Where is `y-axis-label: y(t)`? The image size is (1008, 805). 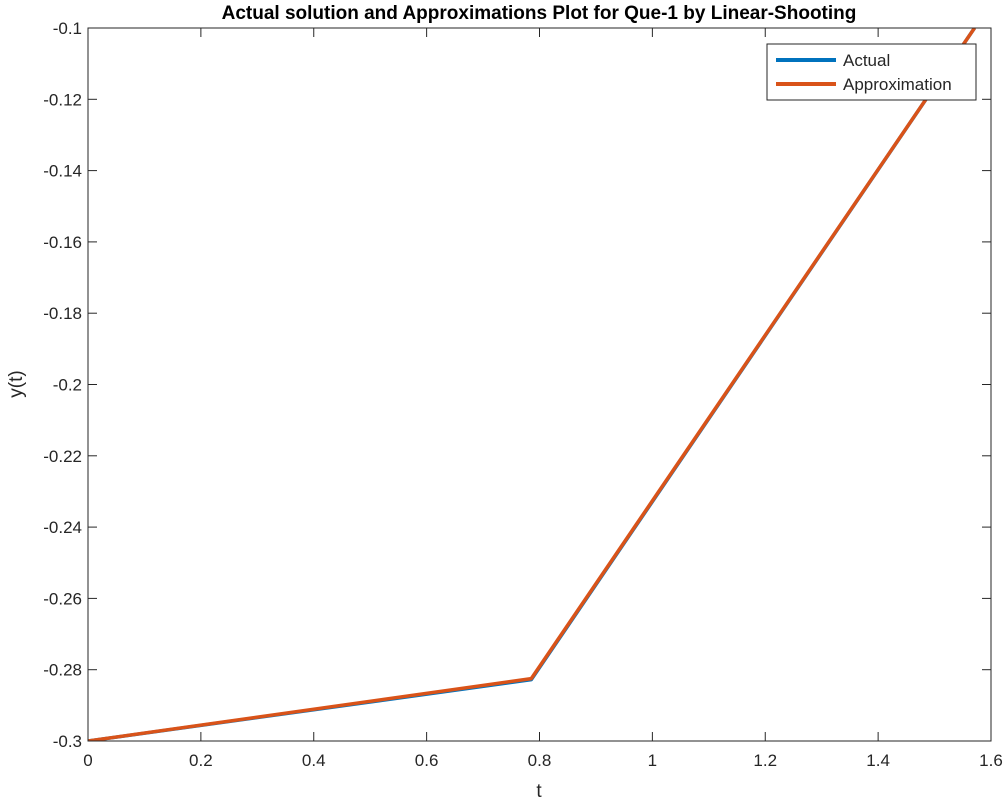
y-axis-label: y(t) is located at coordinates (16, 383).